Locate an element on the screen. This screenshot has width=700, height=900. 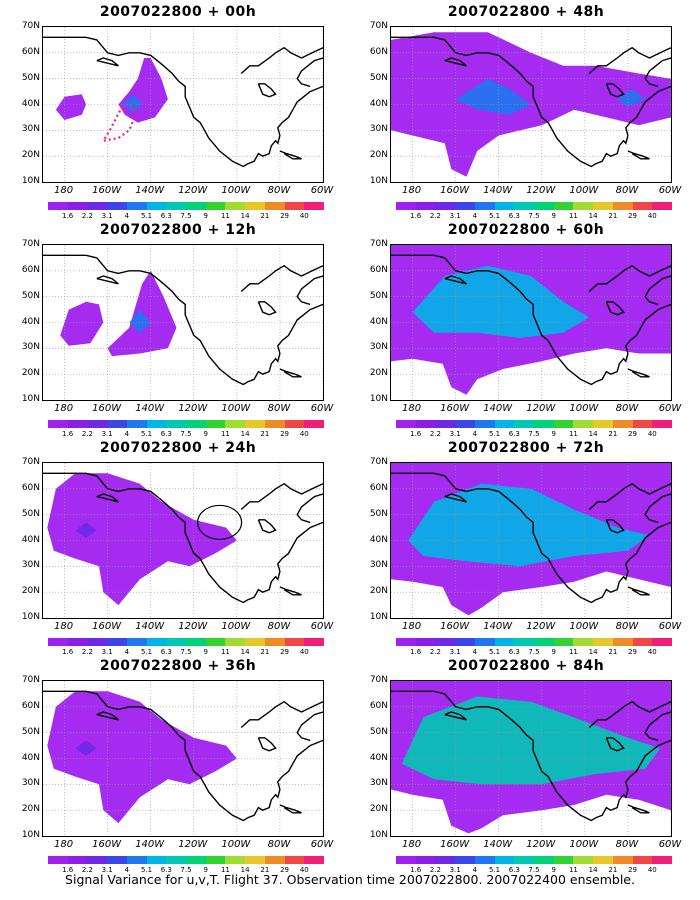
map-svg is located at coordinates (183, 758).